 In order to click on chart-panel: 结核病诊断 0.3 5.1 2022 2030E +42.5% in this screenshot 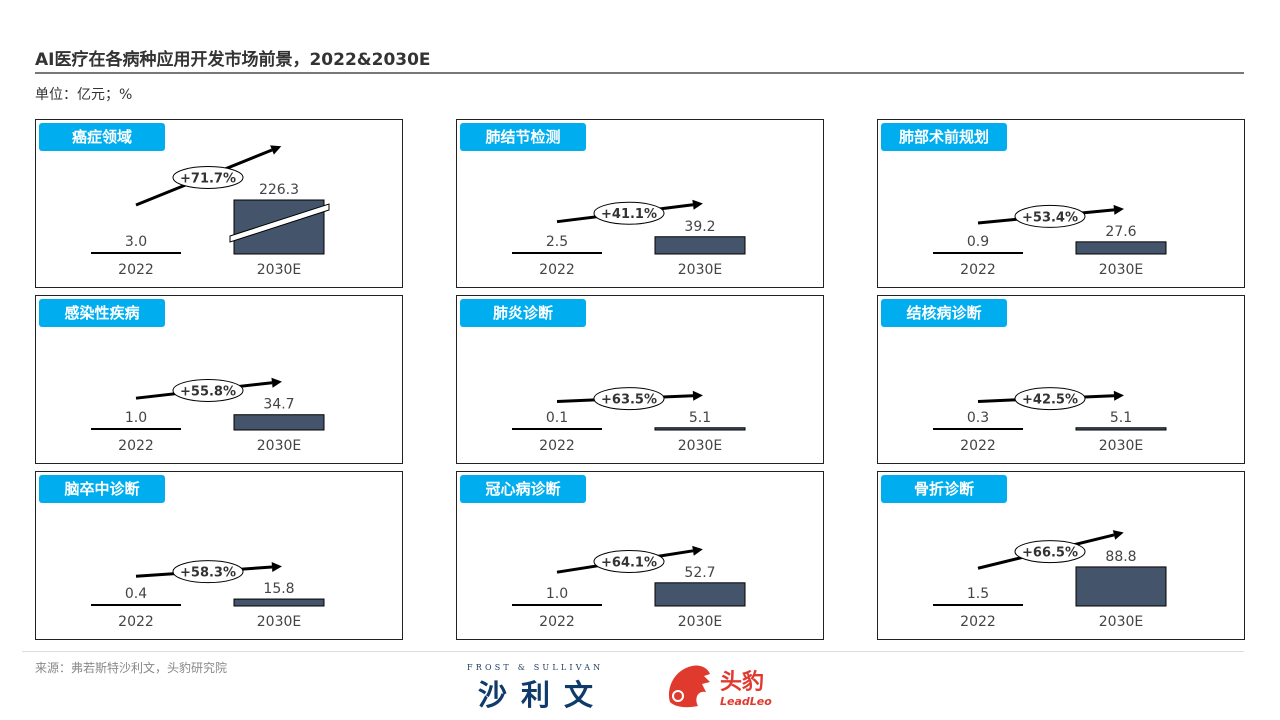, I will do `click(1061, 379)`.